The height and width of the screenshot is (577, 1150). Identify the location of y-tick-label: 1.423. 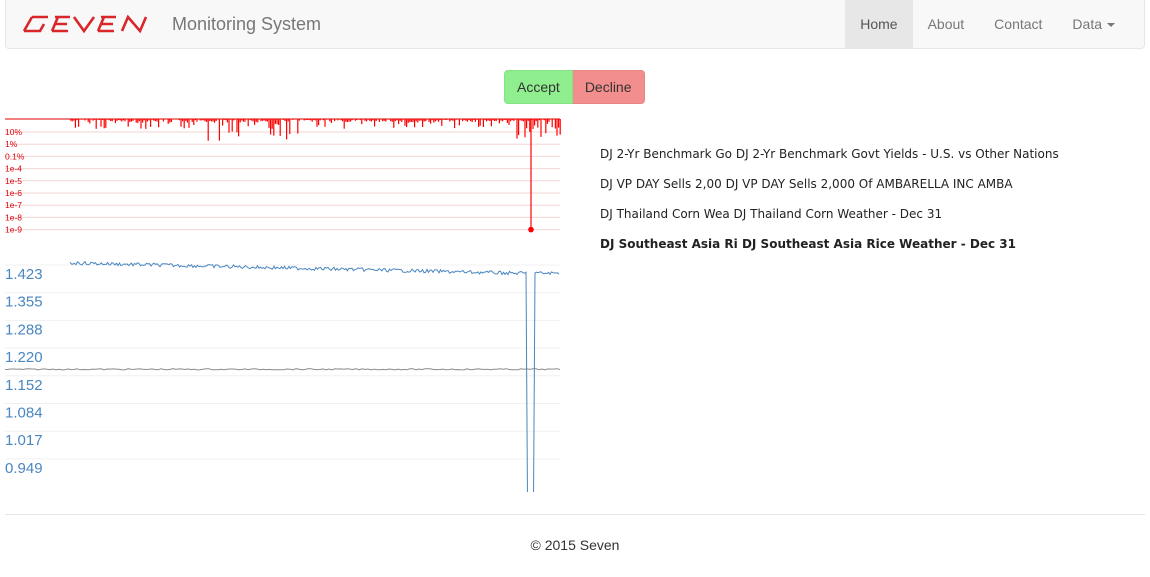
(24, 274).